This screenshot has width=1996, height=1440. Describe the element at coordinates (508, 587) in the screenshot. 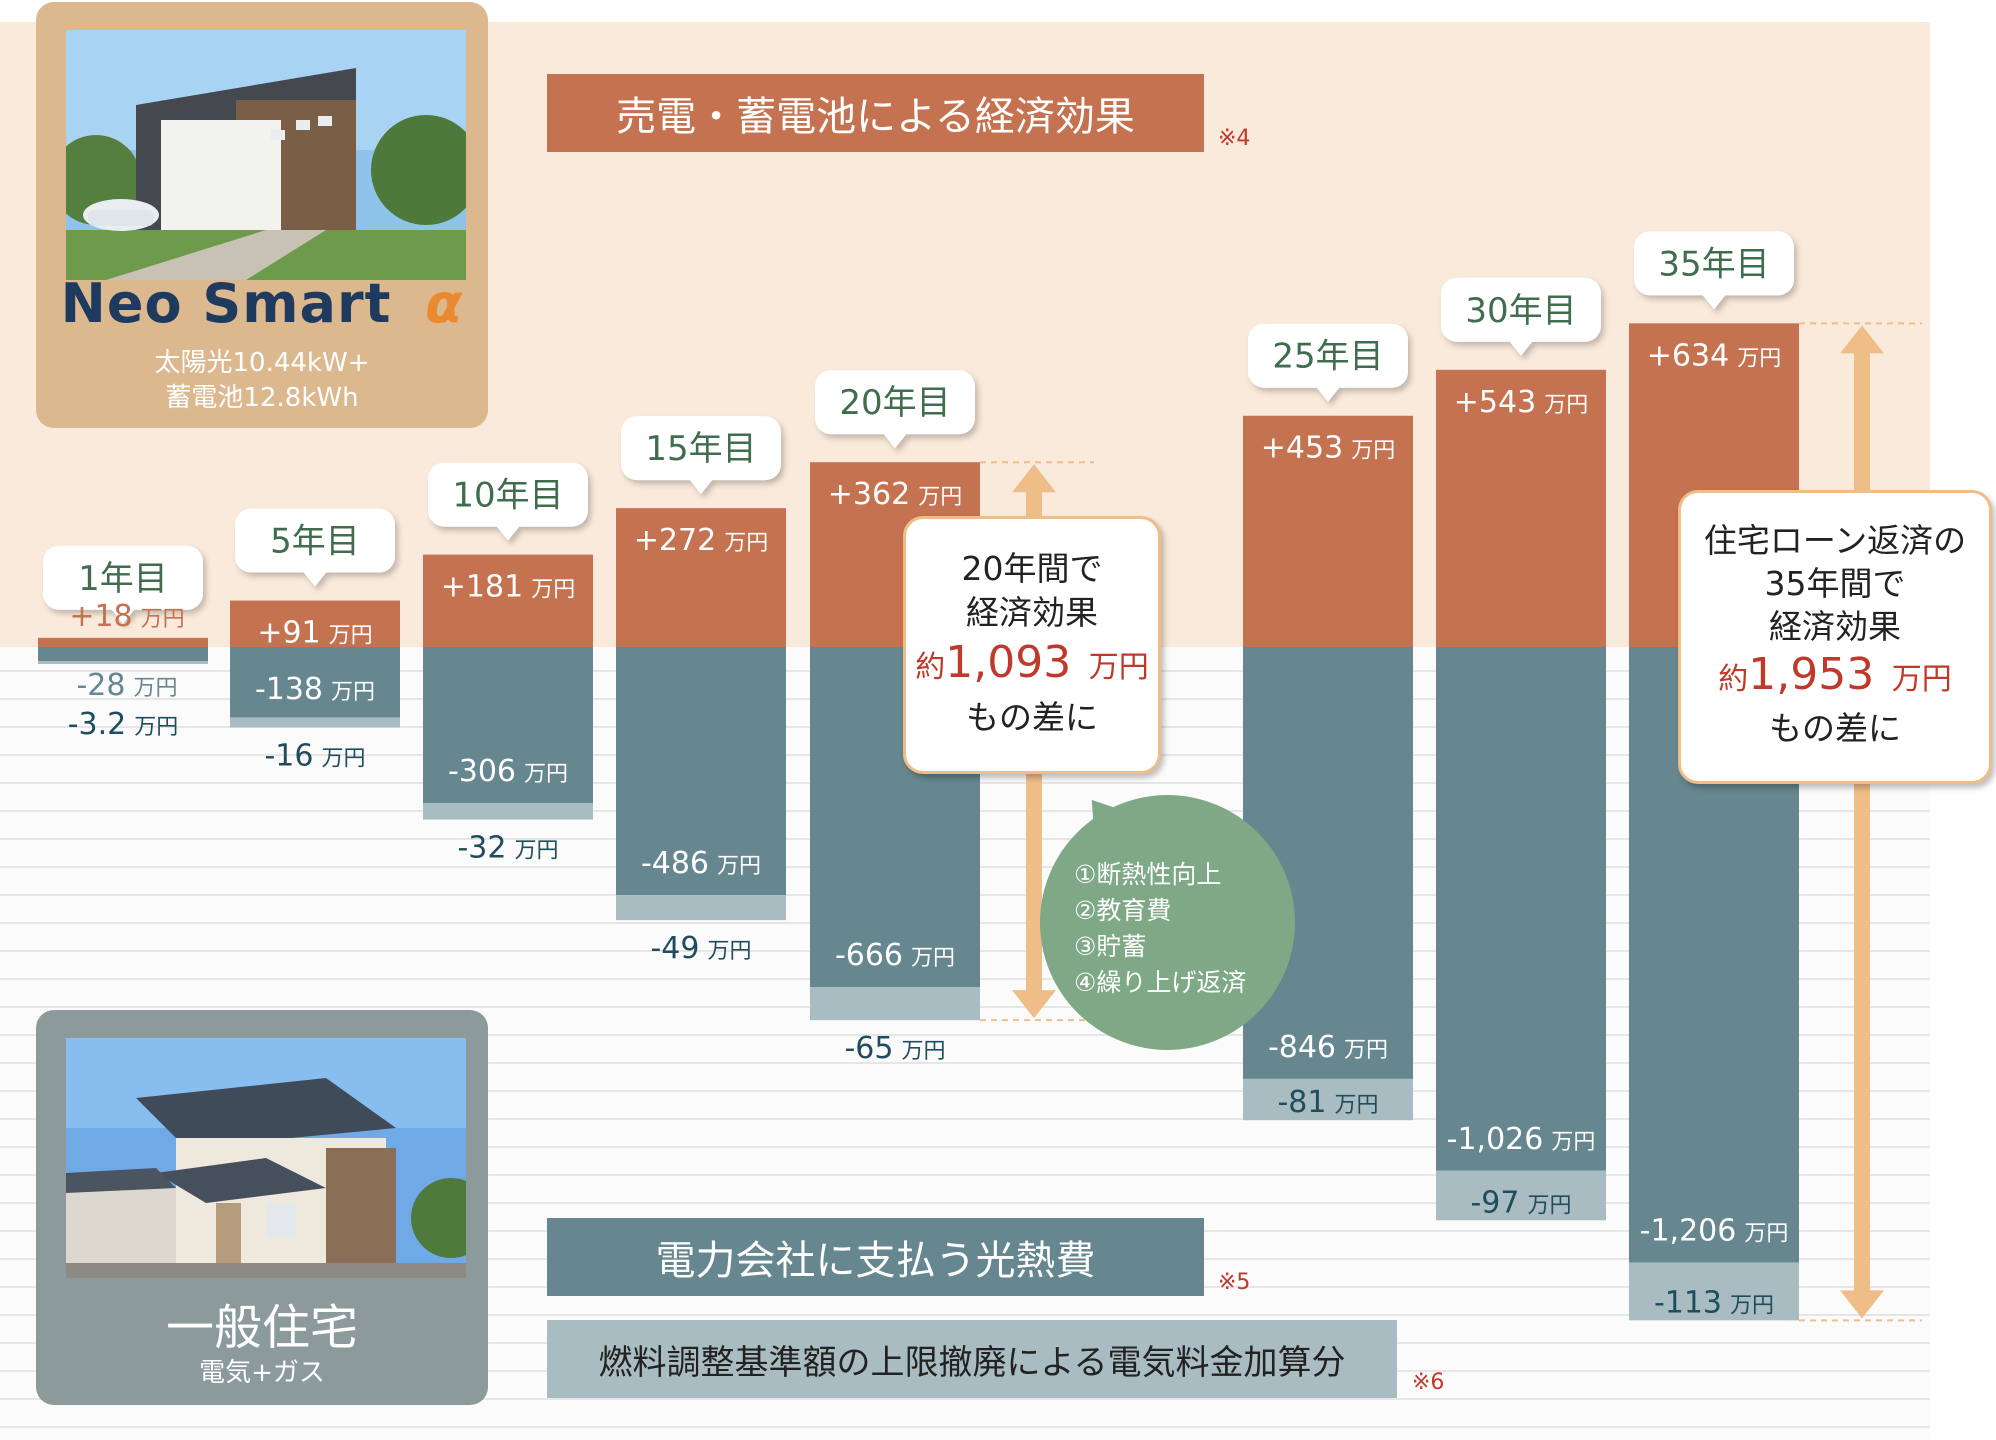

I see `positive-value-3: +181 万円` at that location.